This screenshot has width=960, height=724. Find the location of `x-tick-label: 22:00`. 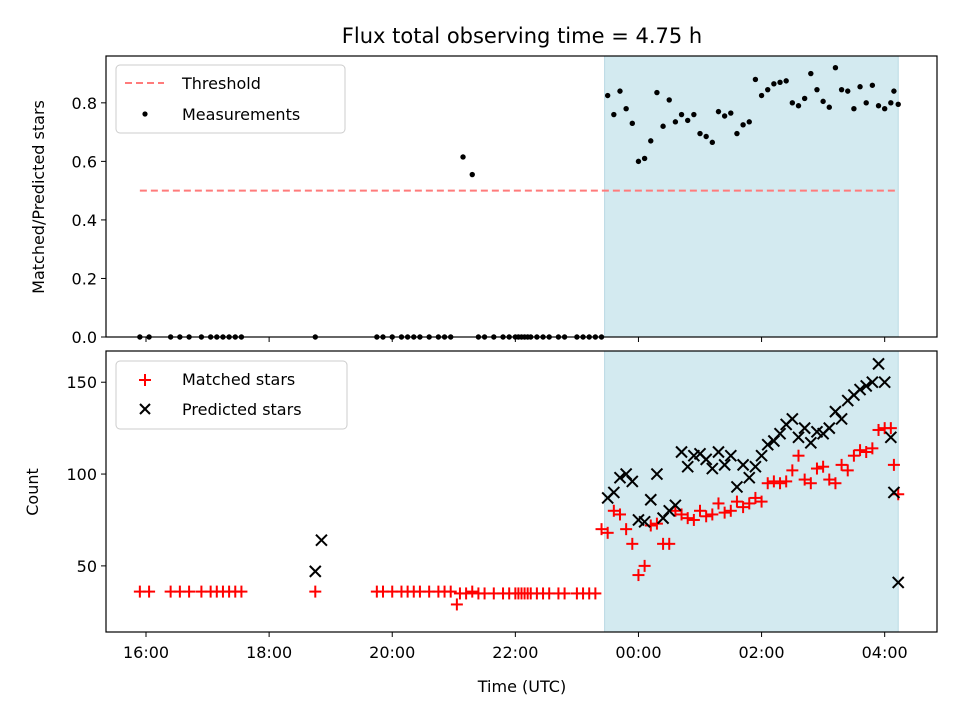

x-tick-label: 22:00 is located at coordinates (515, 652).